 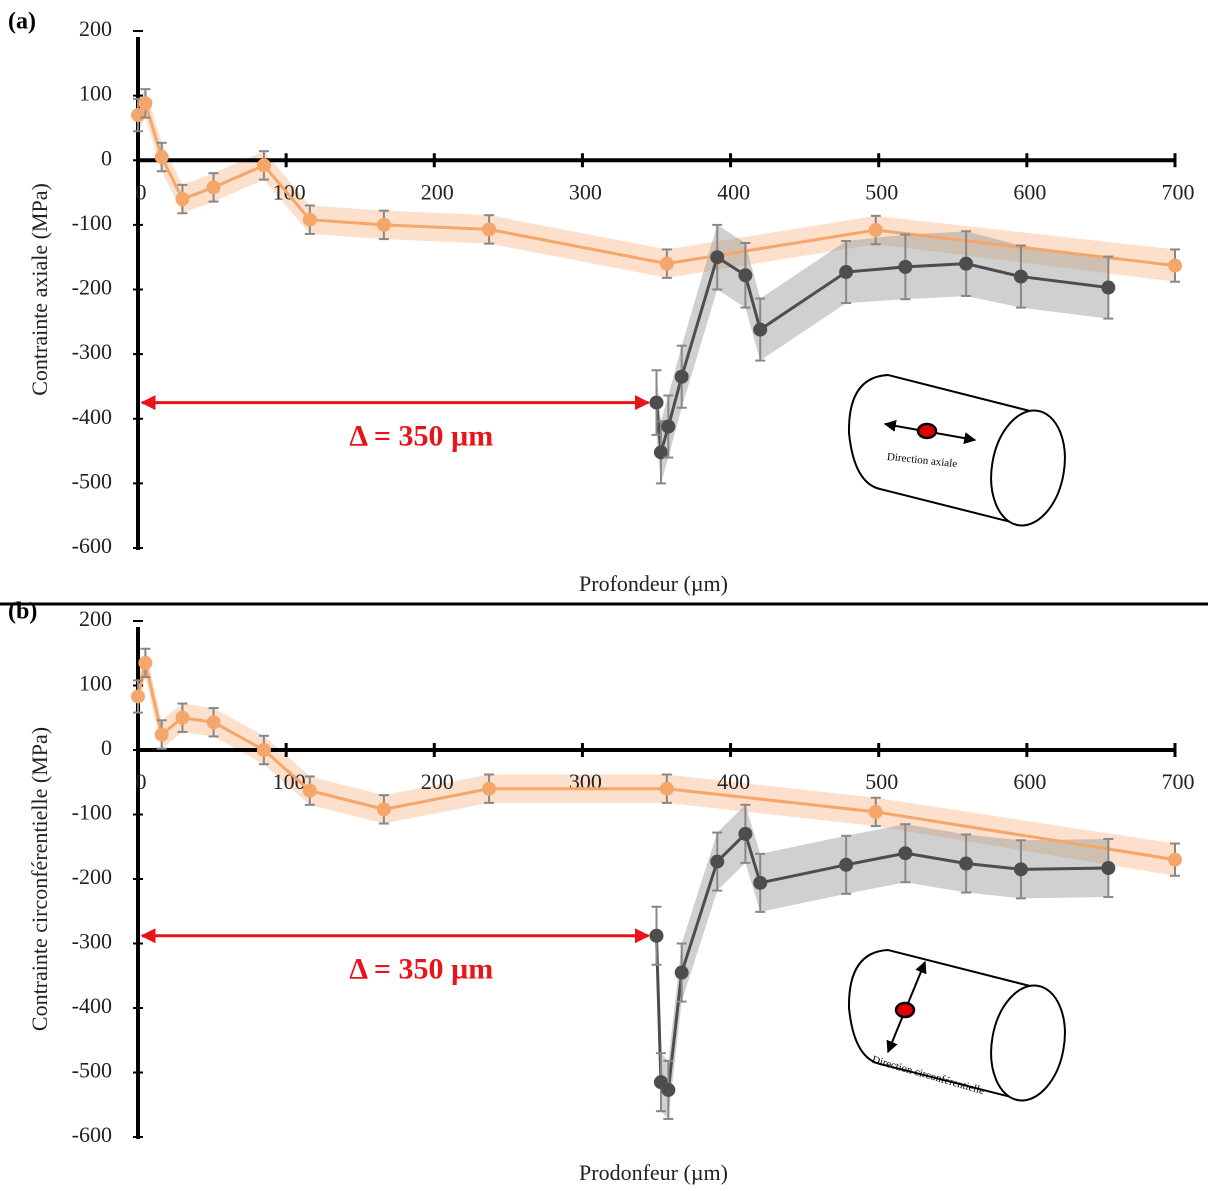 I want to click on y-axis-label: Contrainte axiale (MPa), so click(x=39, y=289).